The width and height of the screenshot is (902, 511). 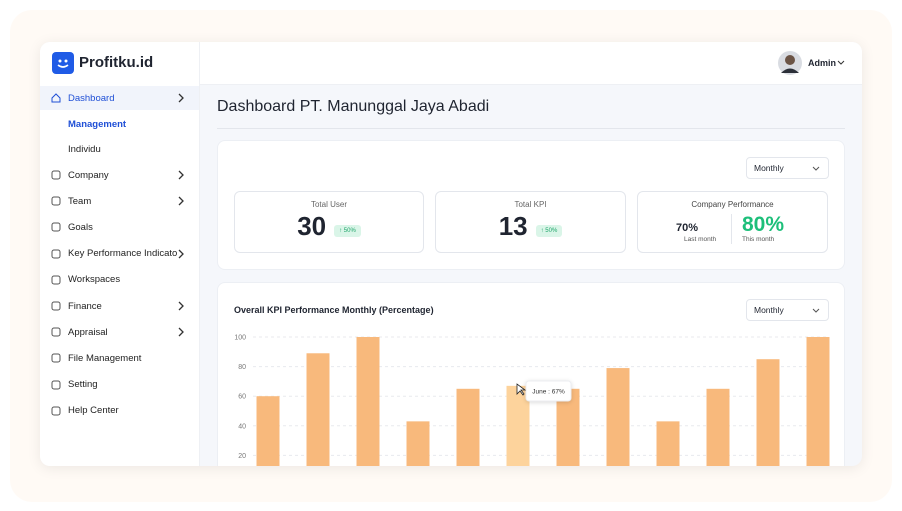 I want to click on menu-item: Setting, so click(x=119, y=385).